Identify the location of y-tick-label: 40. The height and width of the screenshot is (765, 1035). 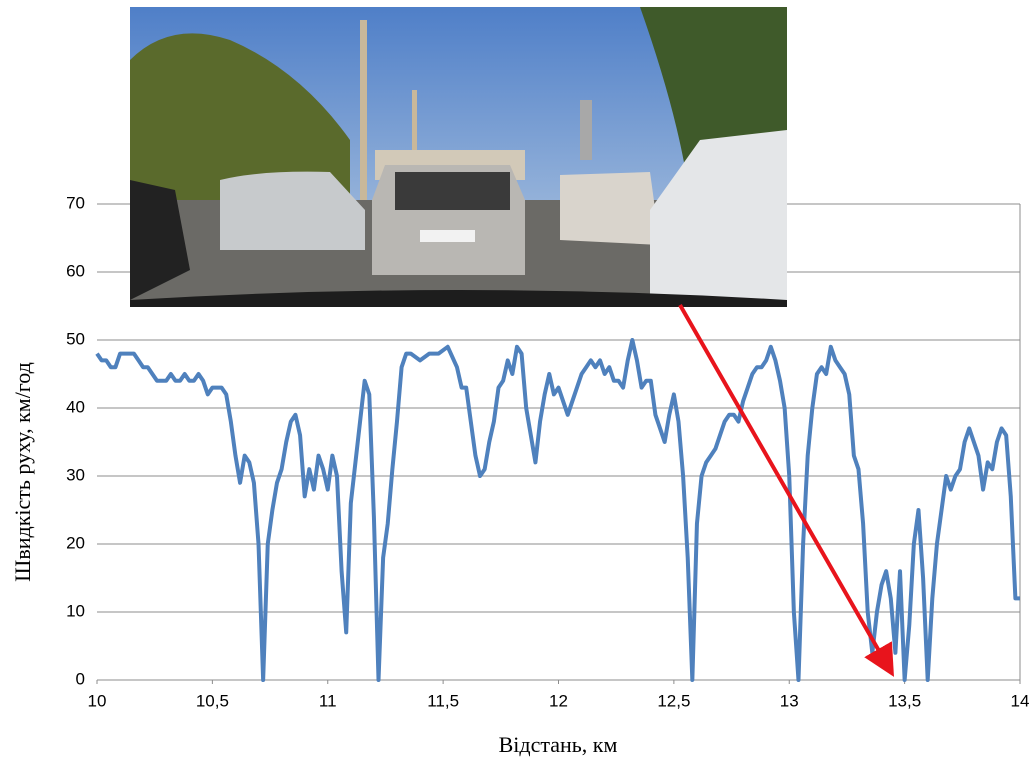
(75, 406).